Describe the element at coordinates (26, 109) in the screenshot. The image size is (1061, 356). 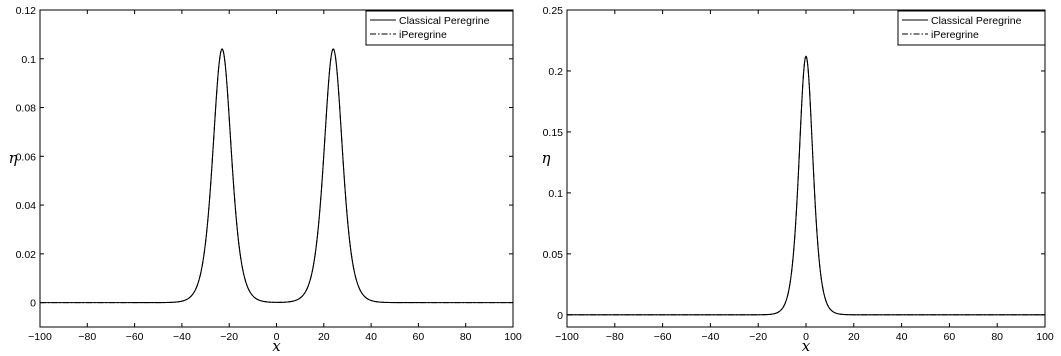
I see `y-tick-label: 0.08` at that location.